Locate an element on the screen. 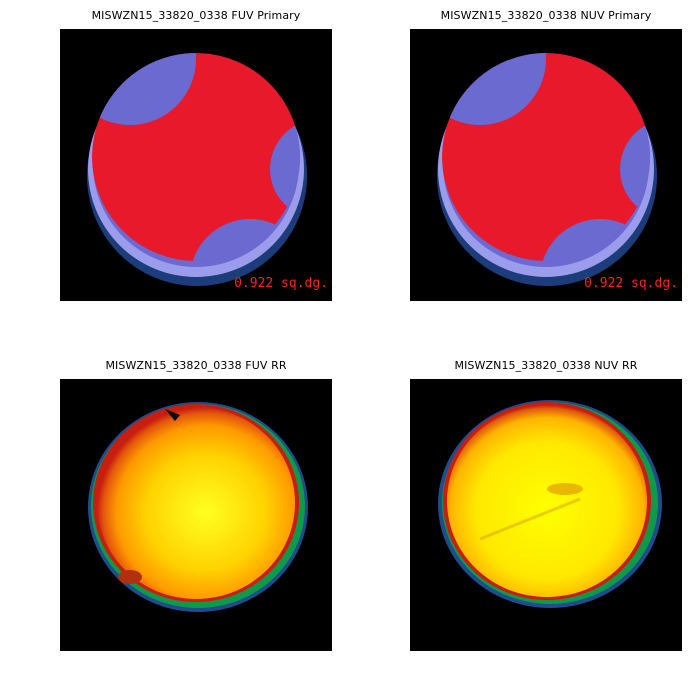  nuv-area-label: 0.922 sq.dg. is located at coordinates (631, 283).